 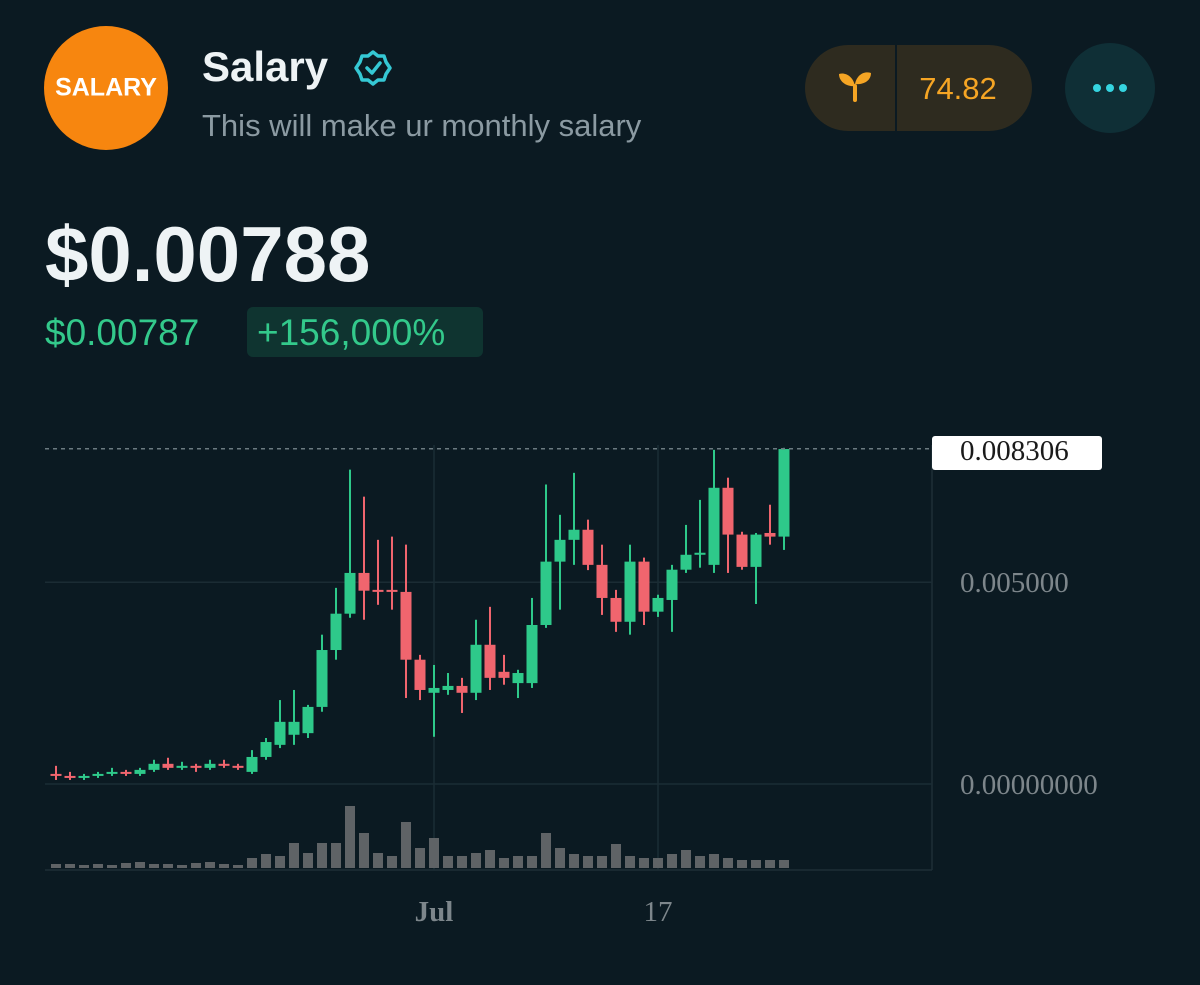 I want to click on score-pill-bg, so click(x=918, y=88).